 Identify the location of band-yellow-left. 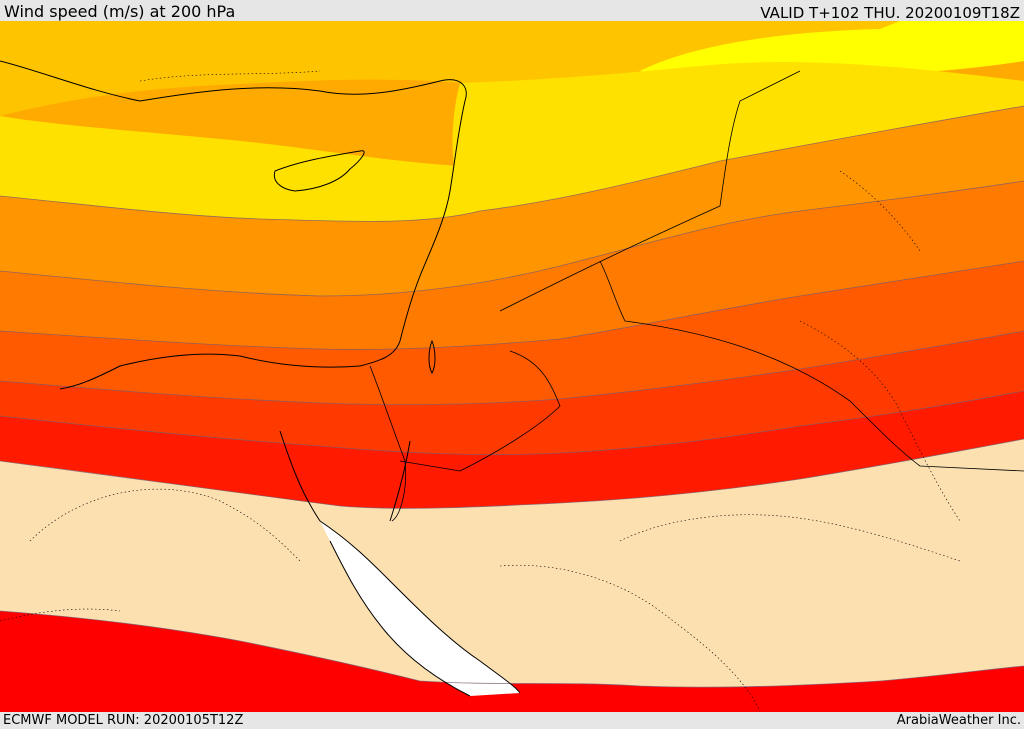
(251, 169).